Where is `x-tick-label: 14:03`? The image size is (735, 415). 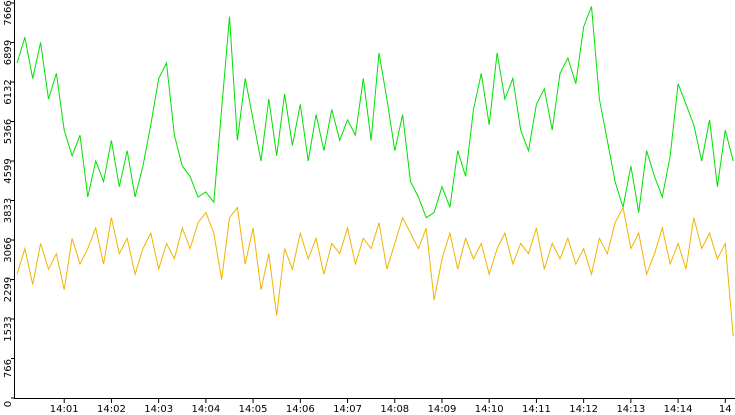 x-tick-label: 14:03 is located at coordinates (158, 409).